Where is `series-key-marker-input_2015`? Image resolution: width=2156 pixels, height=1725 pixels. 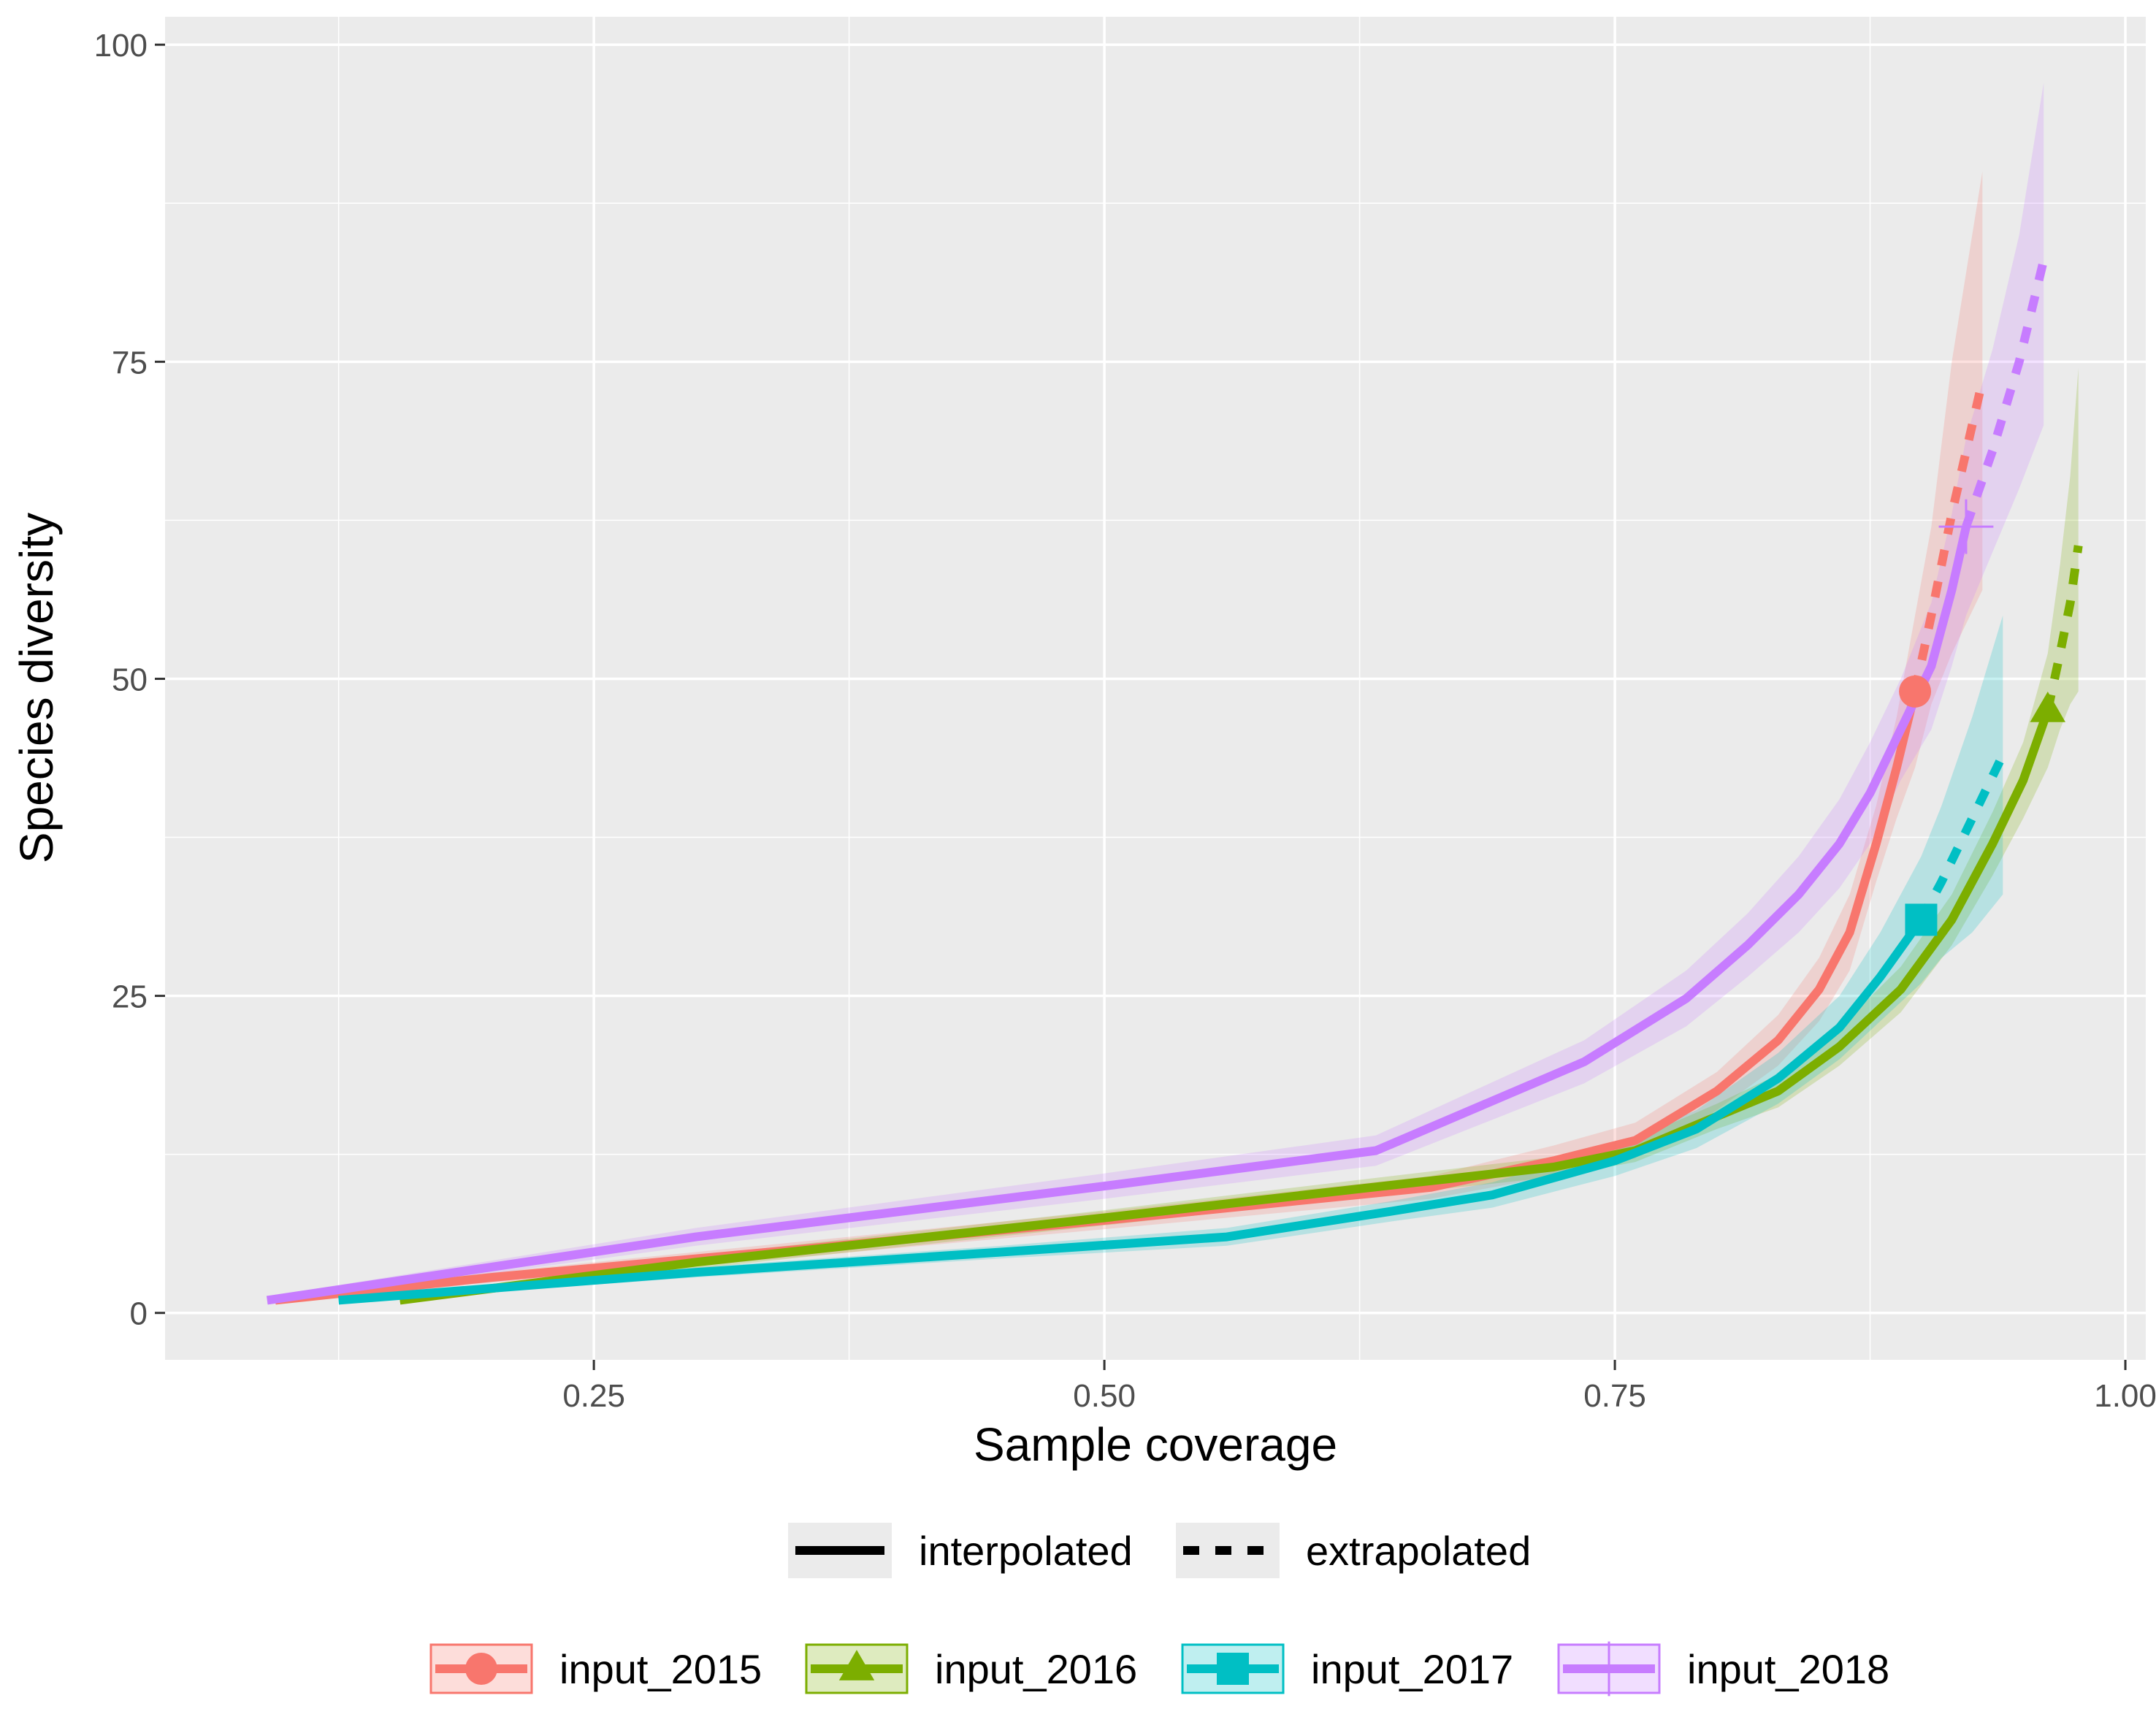
series-key-marker-input_2015 is located at coordinates (481, 1669).